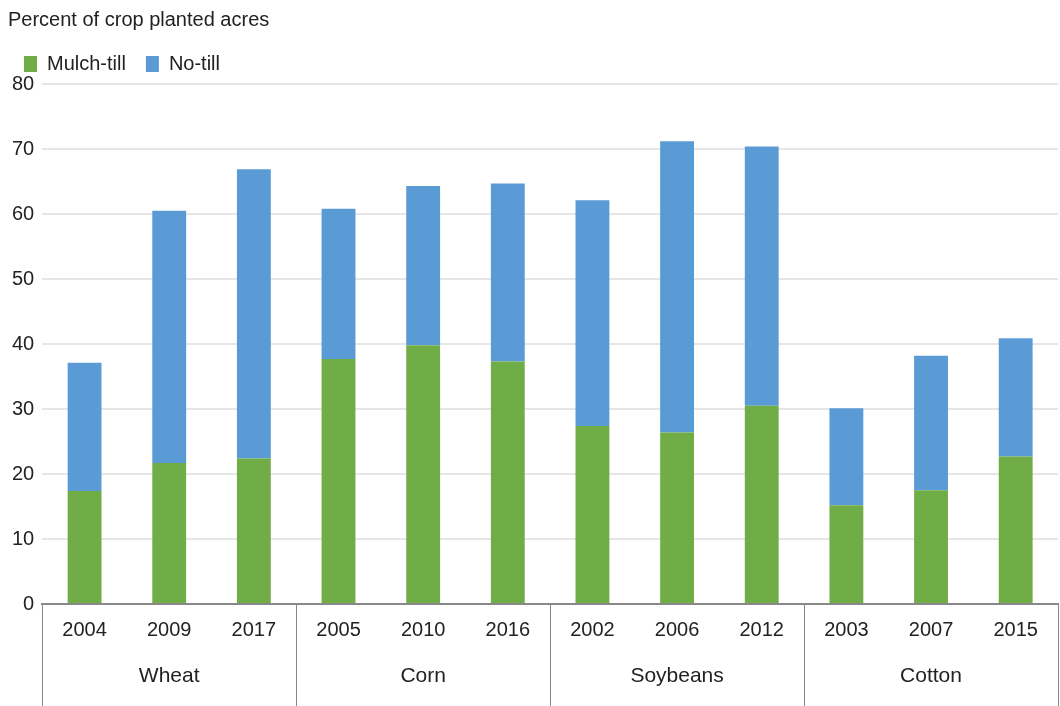  Describe the element at coordinates (23, 82) in the screenshot. I see `y-tick-label: 80` at that location.